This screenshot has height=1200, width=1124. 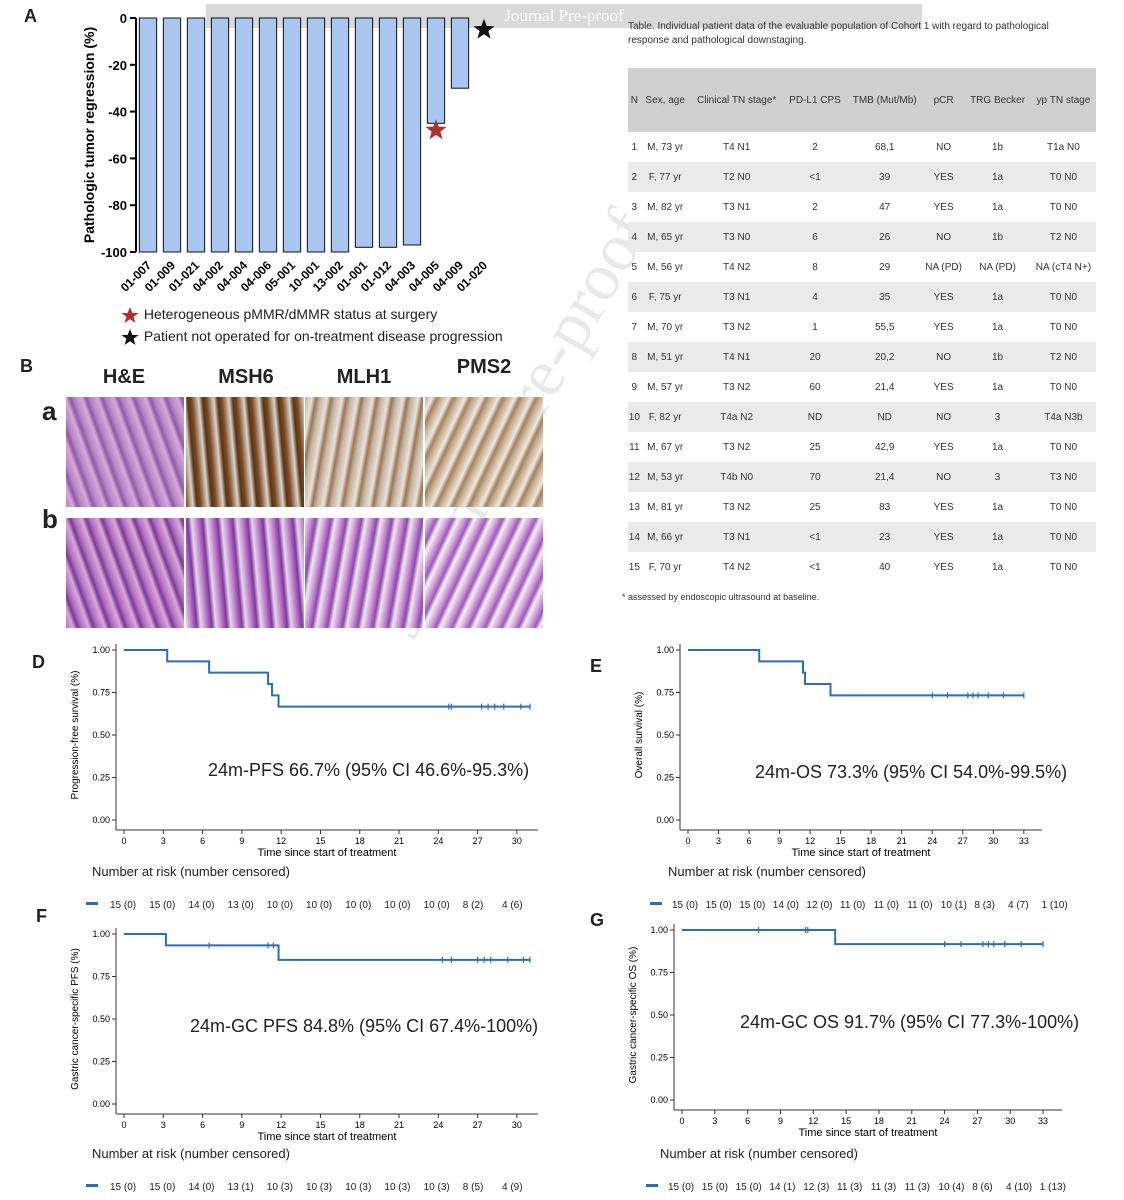 What do you see at coordinates (736, 237) in the screenshot?
I see `table-cell: T3 N0` at bounding box center [736, 237].